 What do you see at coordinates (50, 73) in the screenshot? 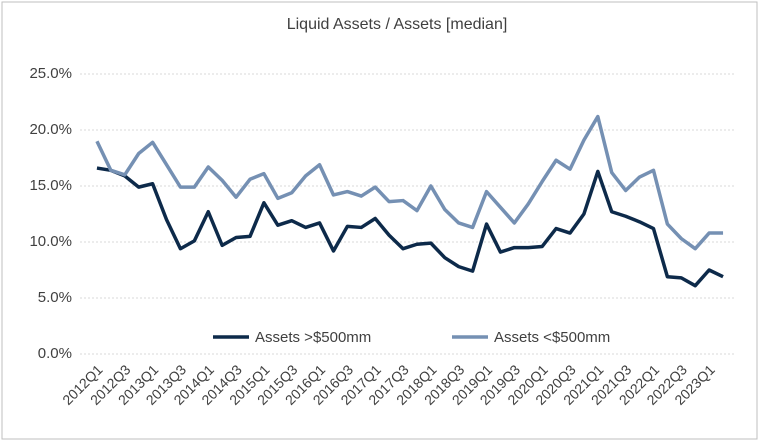
I see `y-tick-label: 25.0%` at bounding box center [50, 73].